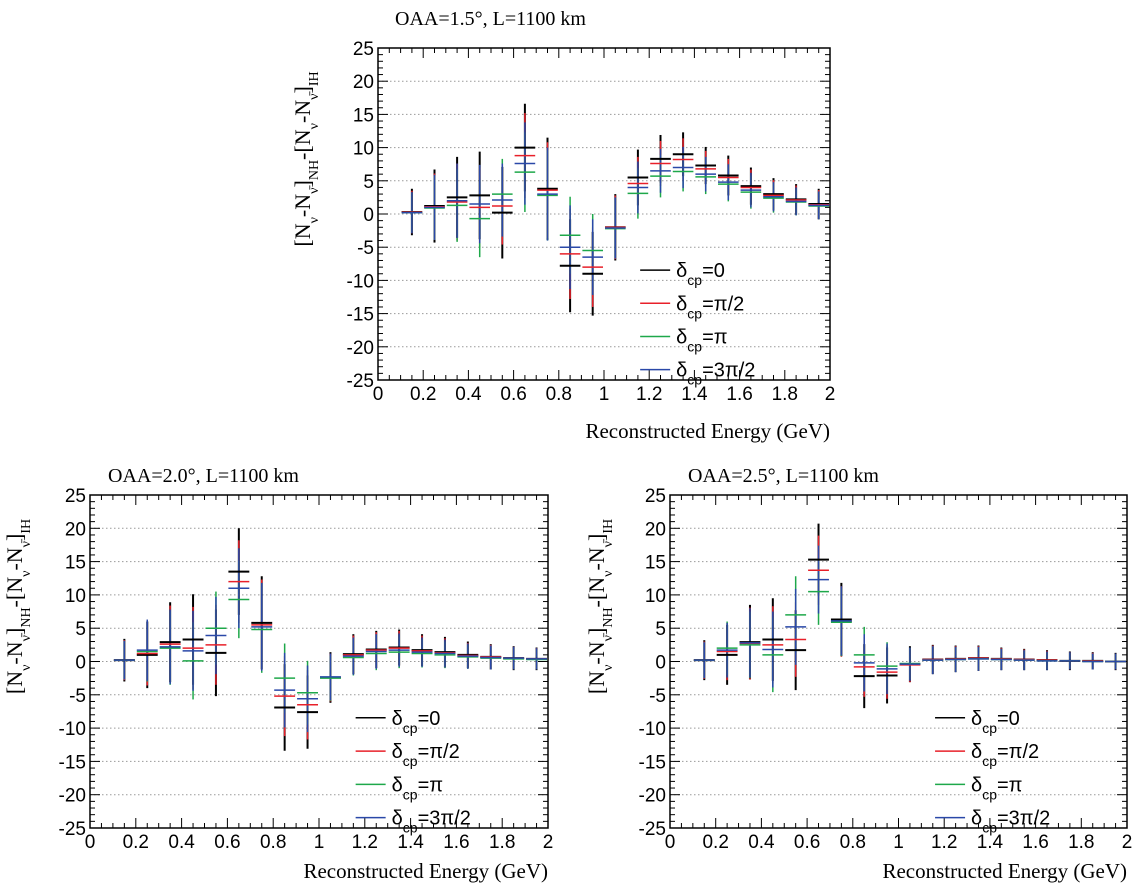 The height and width of the screenshot is (888, 1135). Describe the element at coordinates (783, 476) in the screenshot. I see `chart-title: OAA=2.5°, L=1100 km` at that location.